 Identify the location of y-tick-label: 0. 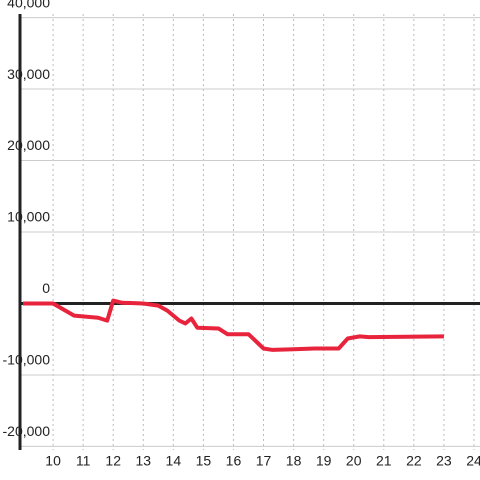
(46, 288).